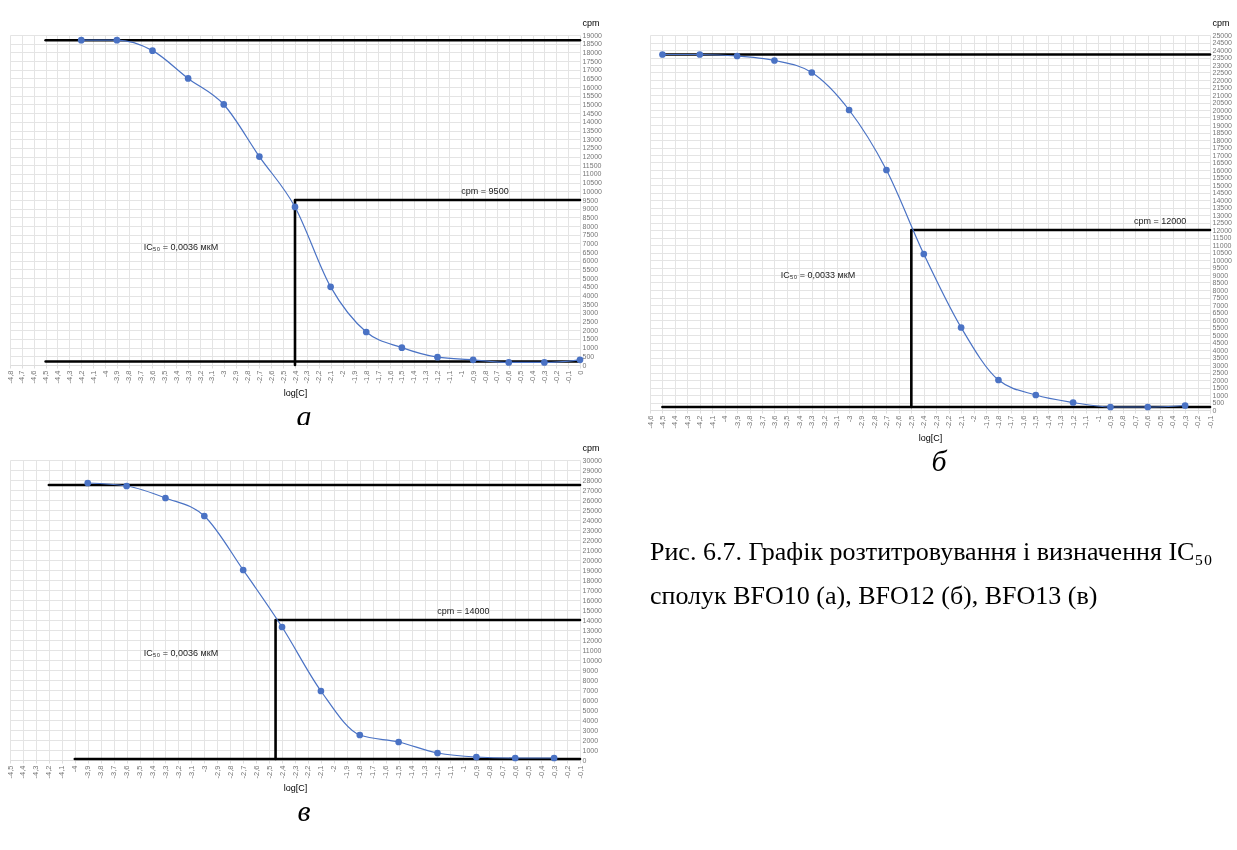  I want to click on annotation: IC₅₀ = 0,0033 мкМ, so click(818, 274).